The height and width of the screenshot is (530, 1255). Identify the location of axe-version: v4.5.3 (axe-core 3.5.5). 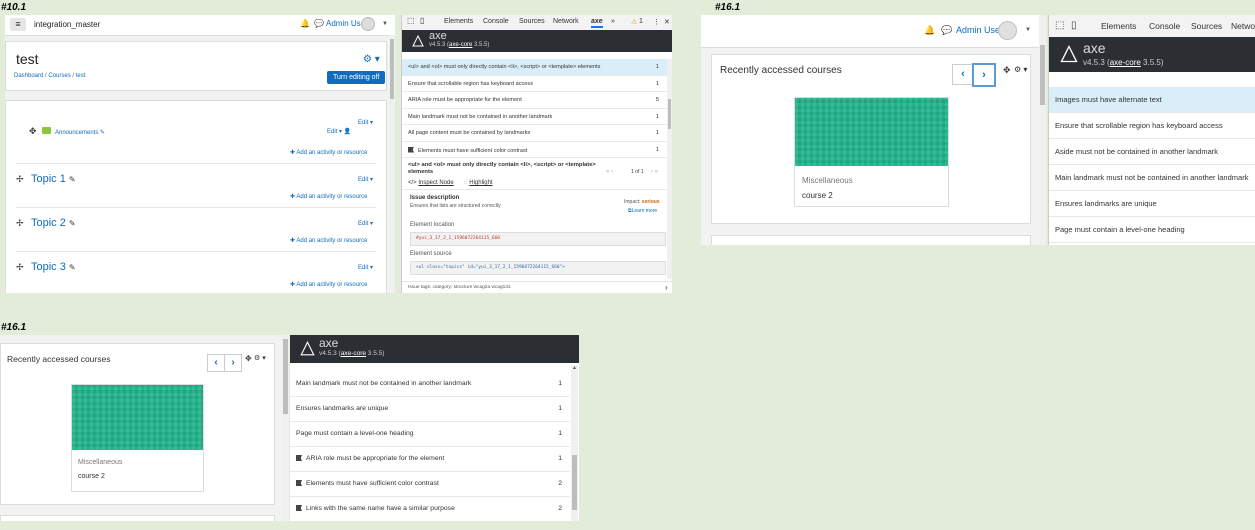
(352, 353).